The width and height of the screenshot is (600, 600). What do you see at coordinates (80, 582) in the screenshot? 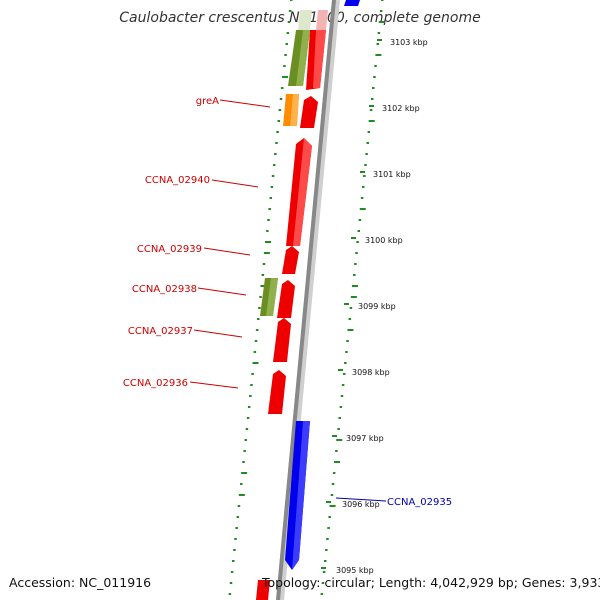
I see `accession-label: Accession: NC_011916` at bounding box center [80, 582].